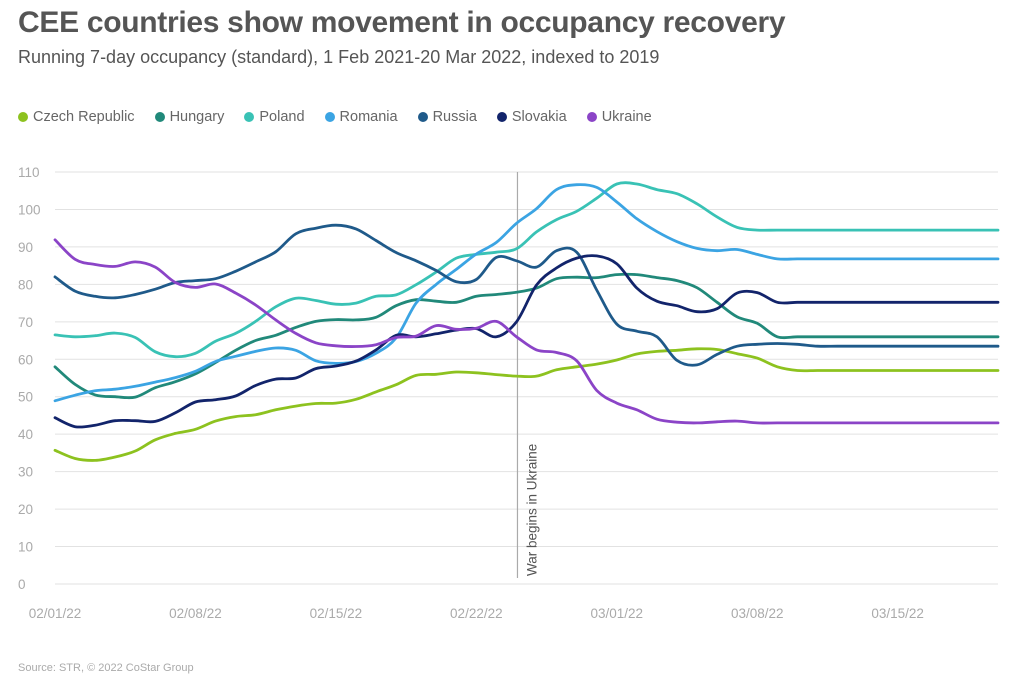  Describe the element at coordinates (368, 117) in the screenshot. I see `legend-label: Romania` at that location.